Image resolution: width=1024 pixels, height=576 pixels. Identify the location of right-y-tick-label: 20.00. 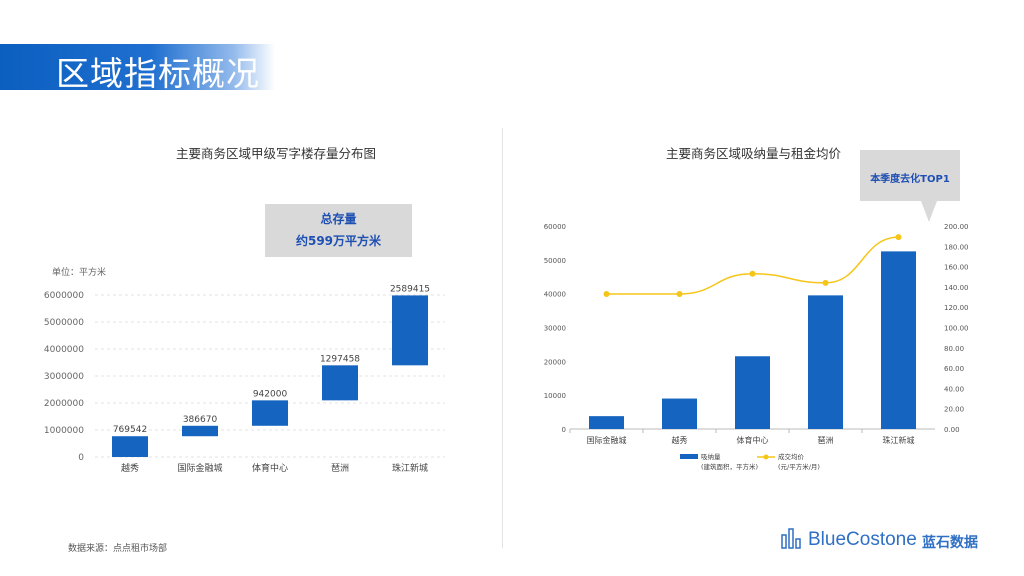
(954, 410).